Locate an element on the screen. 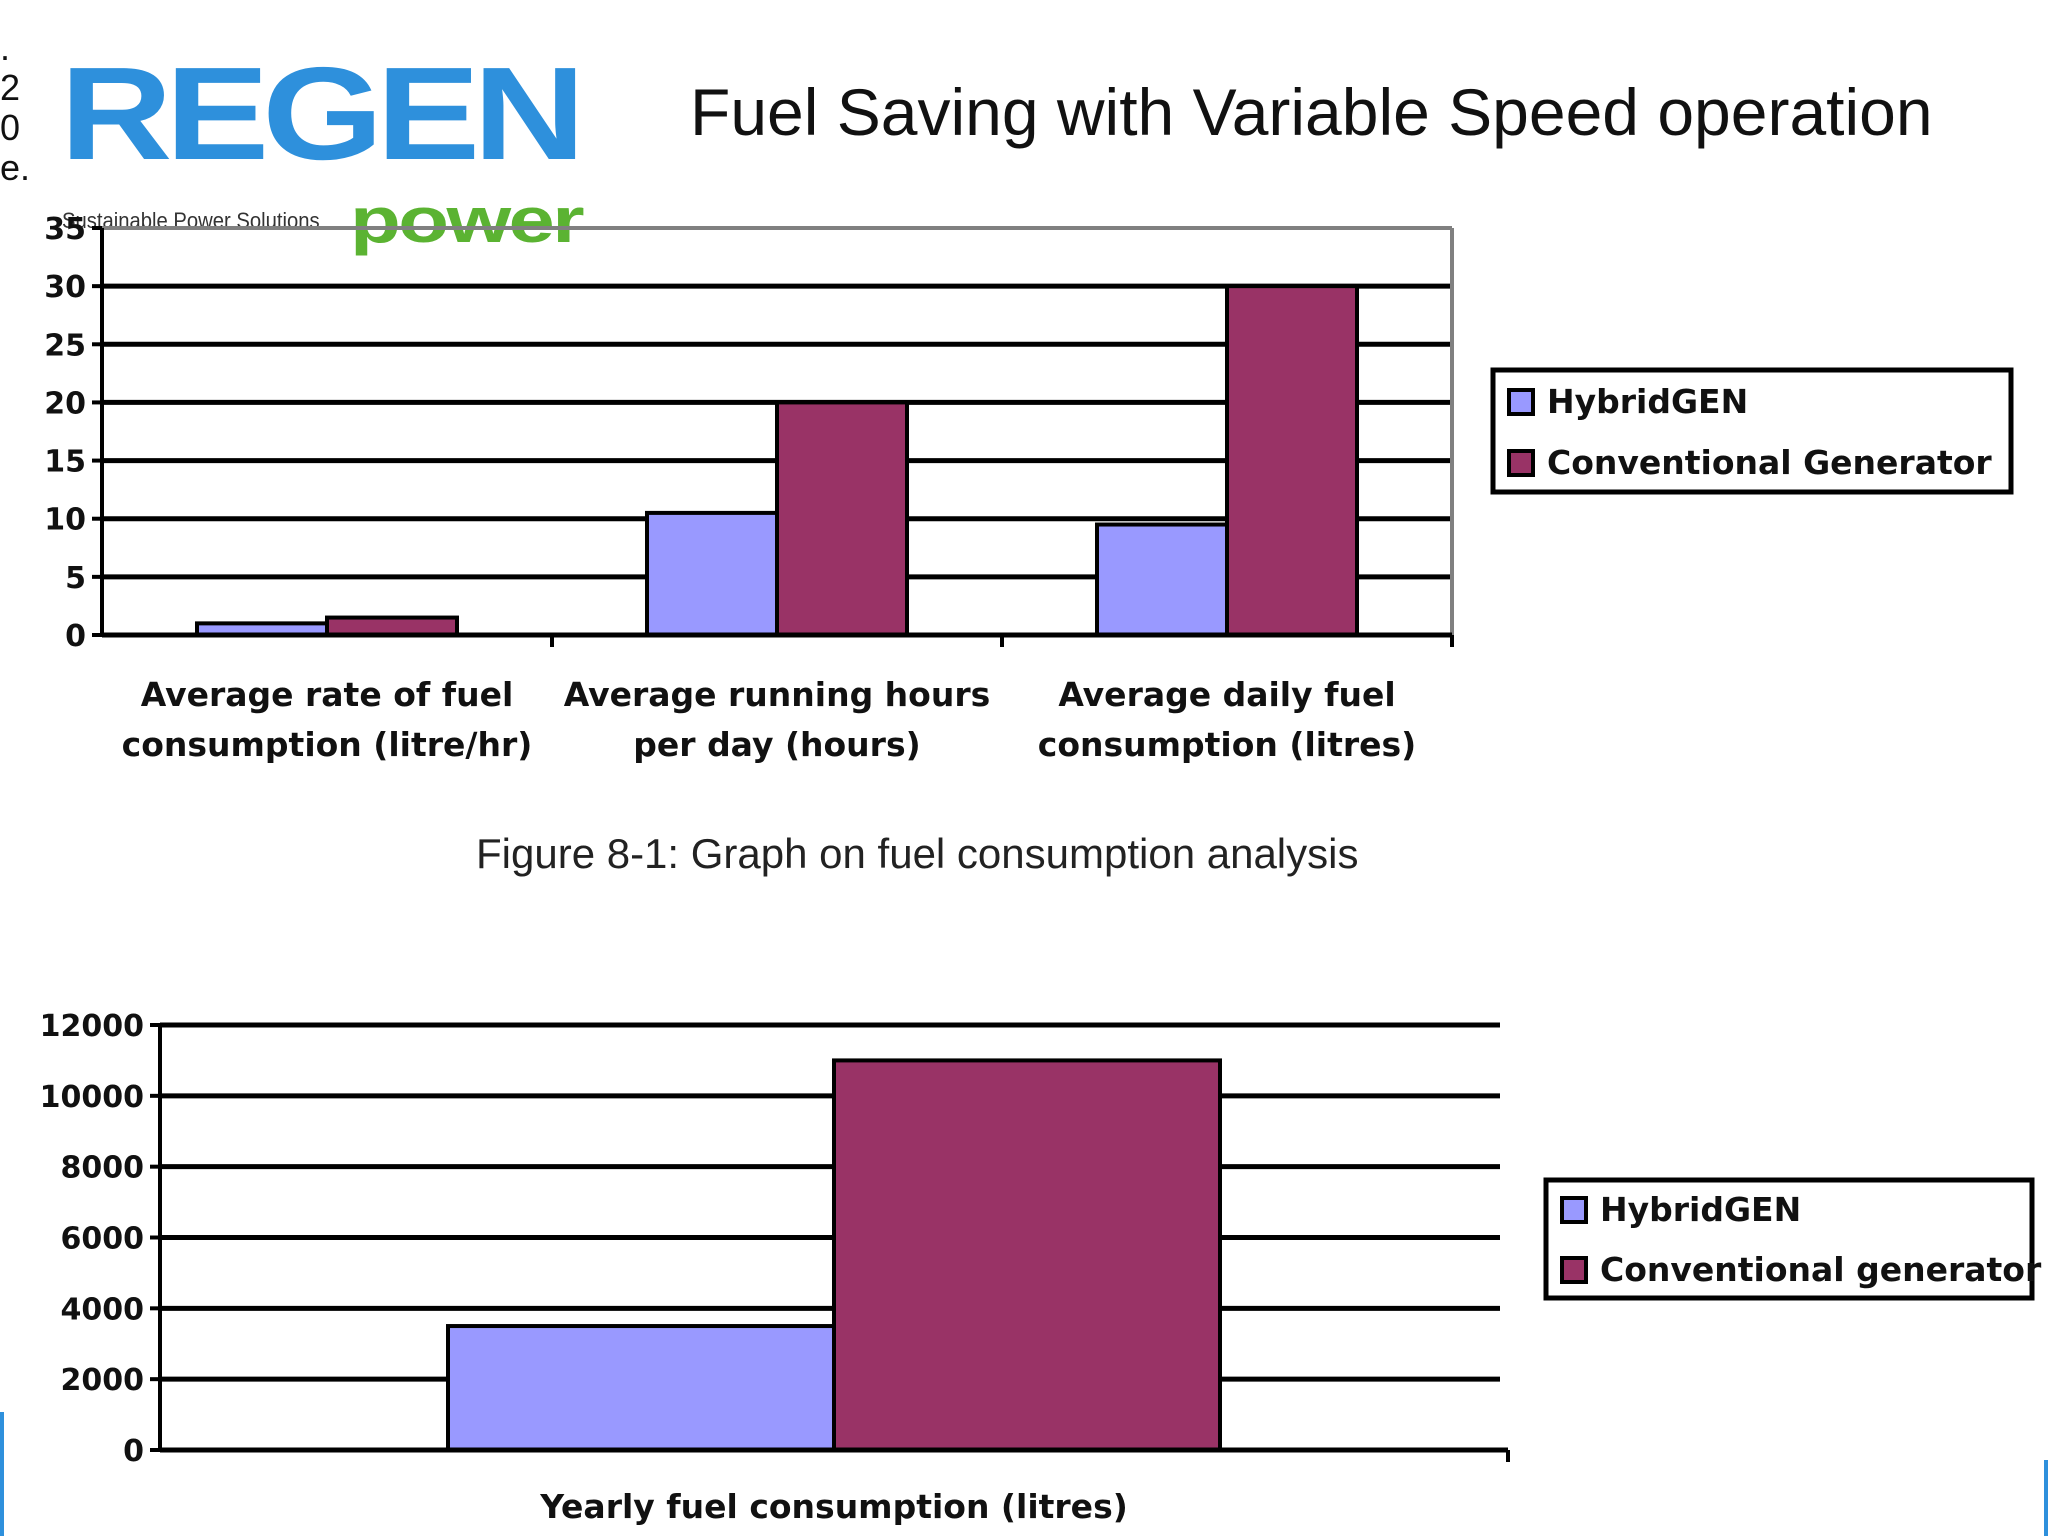 This screenshot has height=1536, width=2048. y-tick-label: 6000 is located at coordinates (103, 1239).